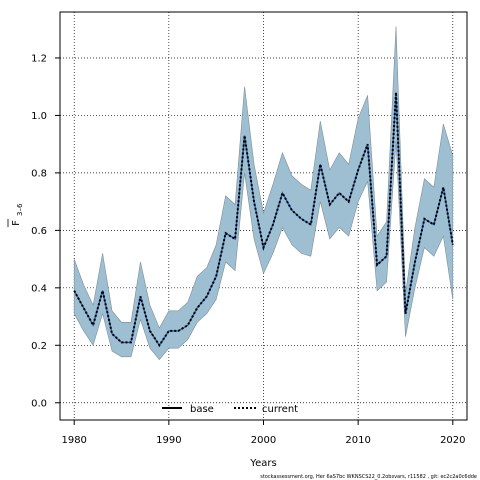  I want to click on x-tick-label: 2010, so click(357, 440).